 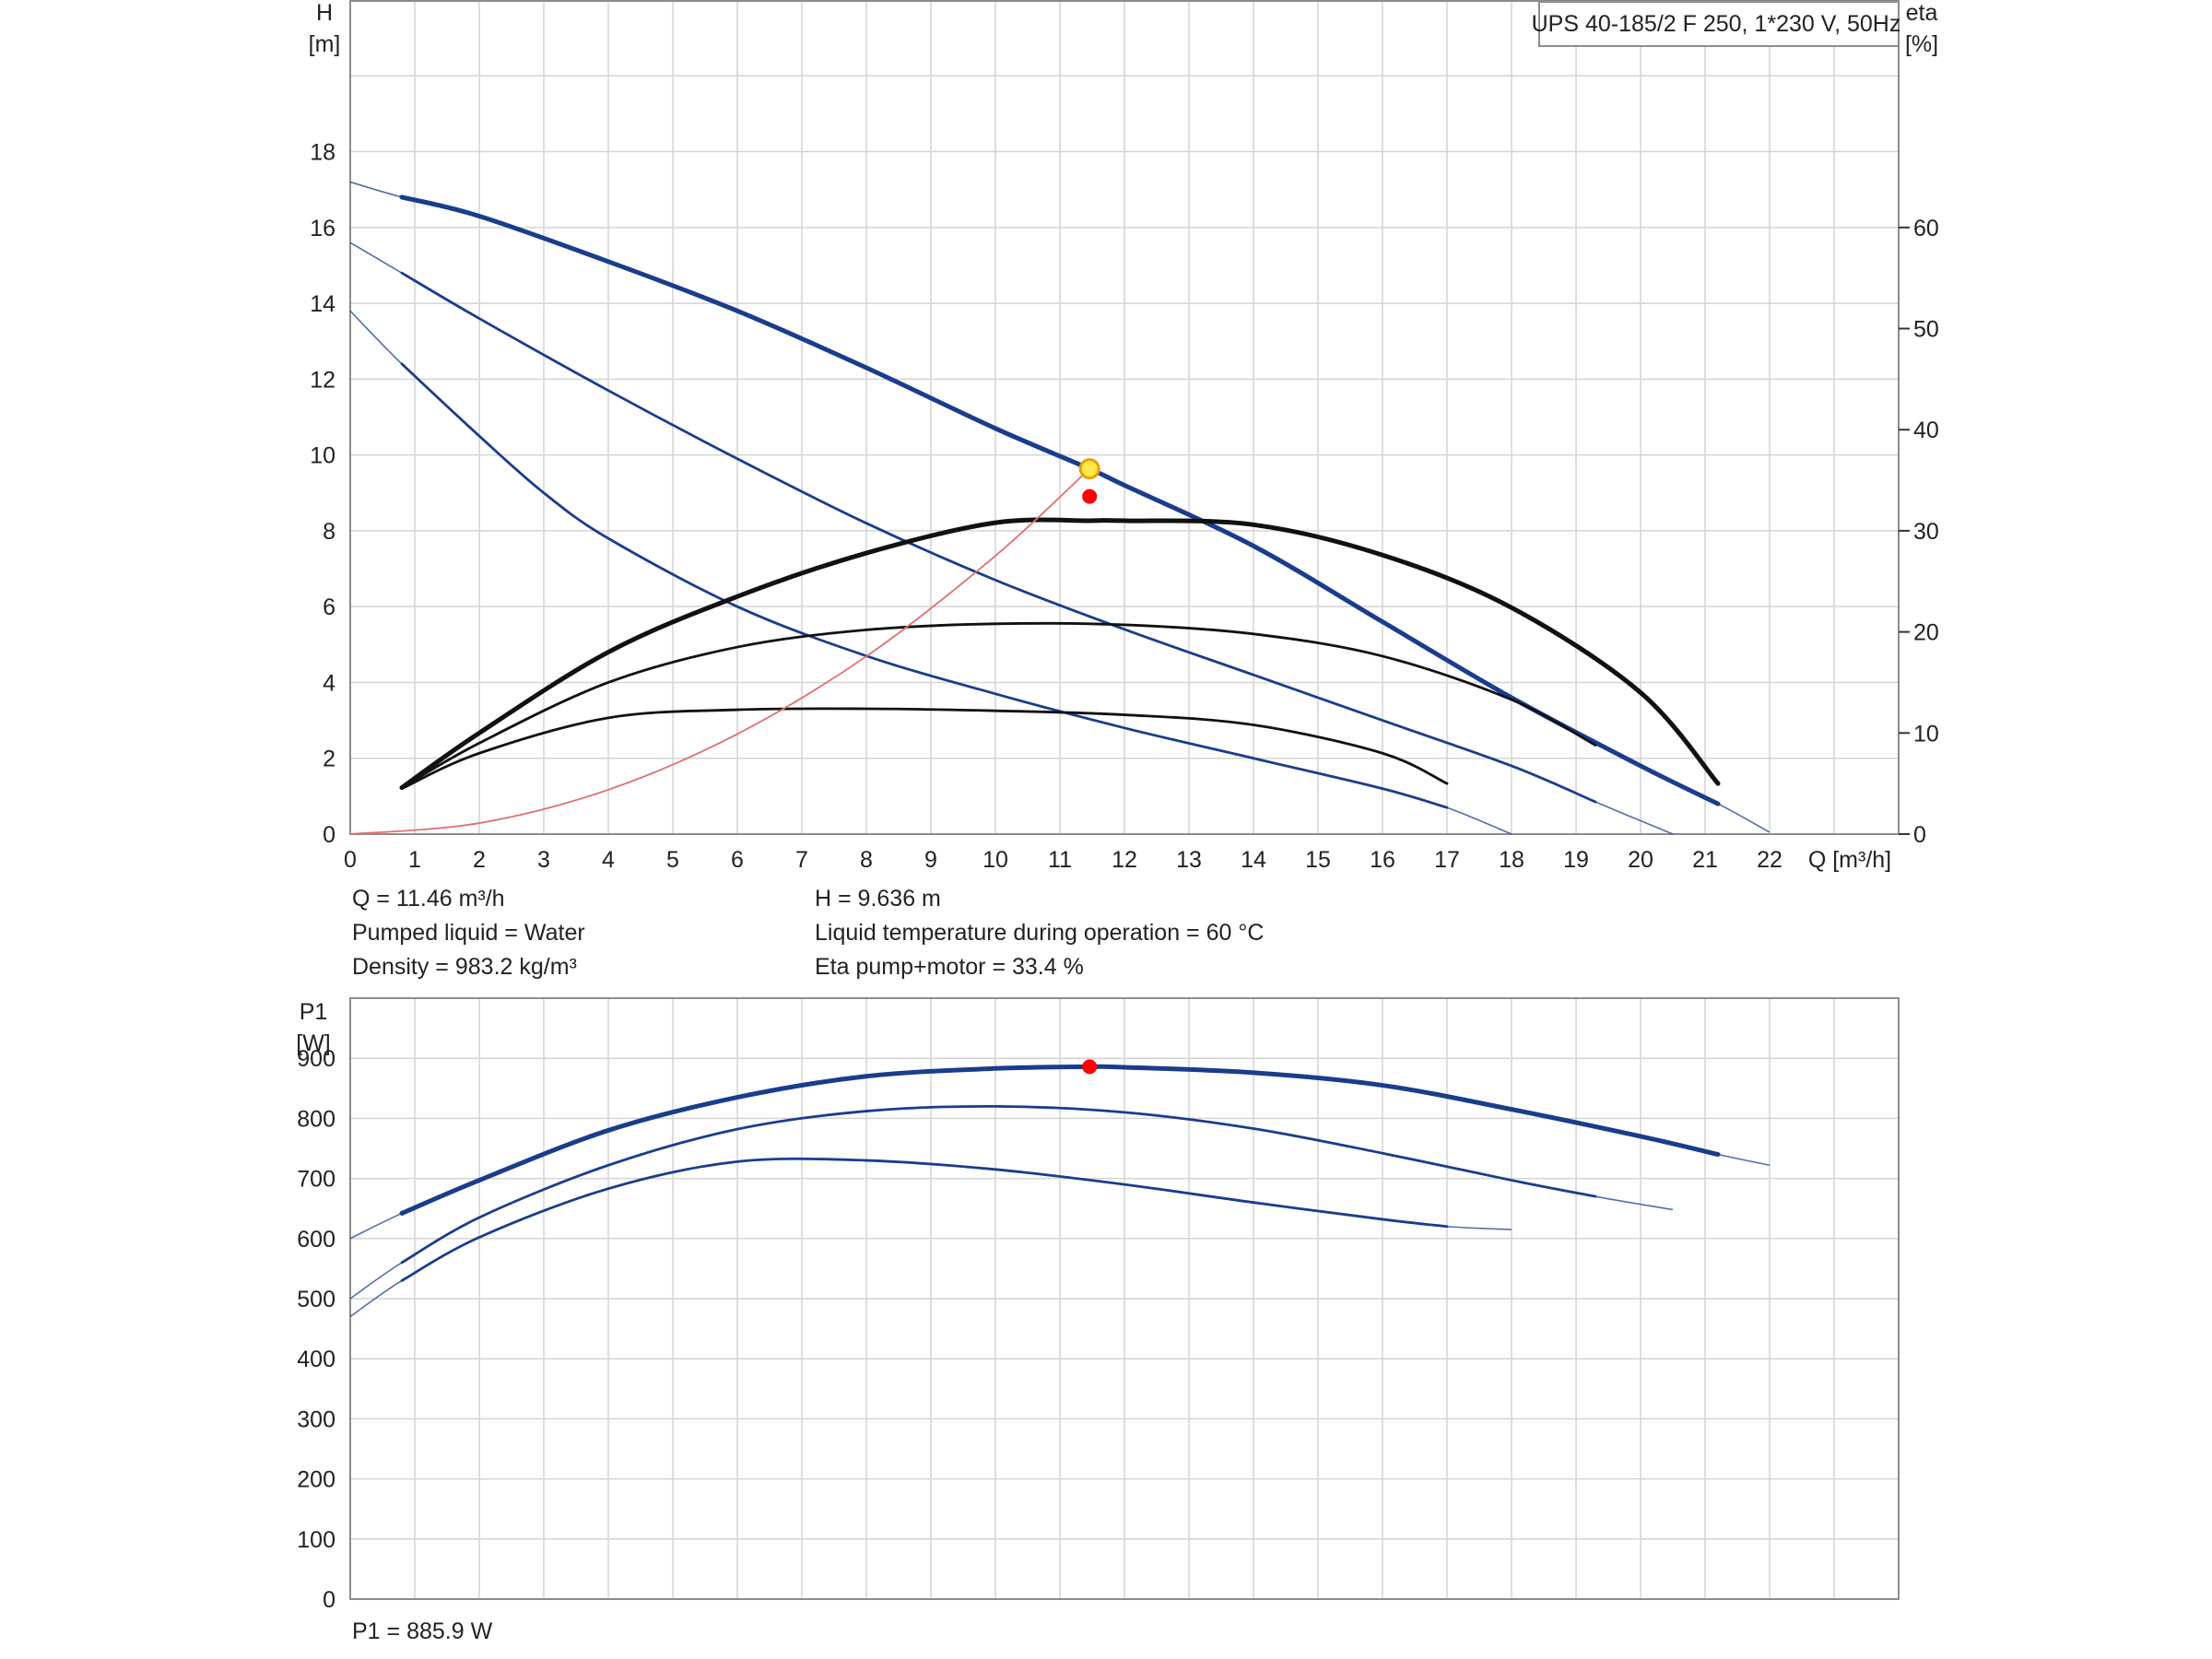 I want to click on eta-curve-speed-2-main, so click(x=998, y=705).